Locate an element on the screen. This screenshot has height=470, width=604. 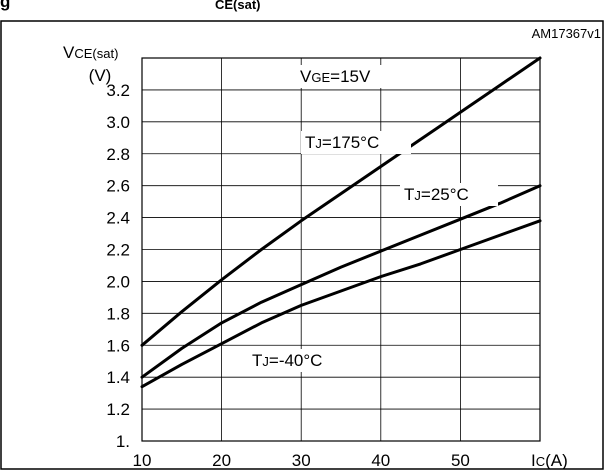
y-tick-label: 1.6 is located at coordinates (118, 345).